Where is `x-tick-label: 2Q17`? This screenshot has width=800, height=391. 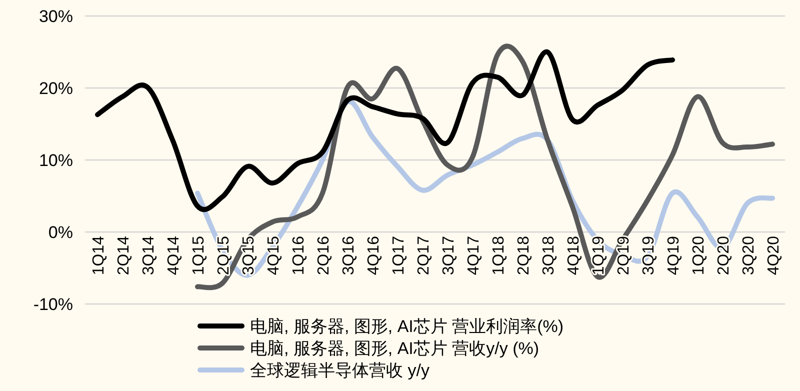 x-tick-label: 2Q17 is located at coordinates (424, 256).